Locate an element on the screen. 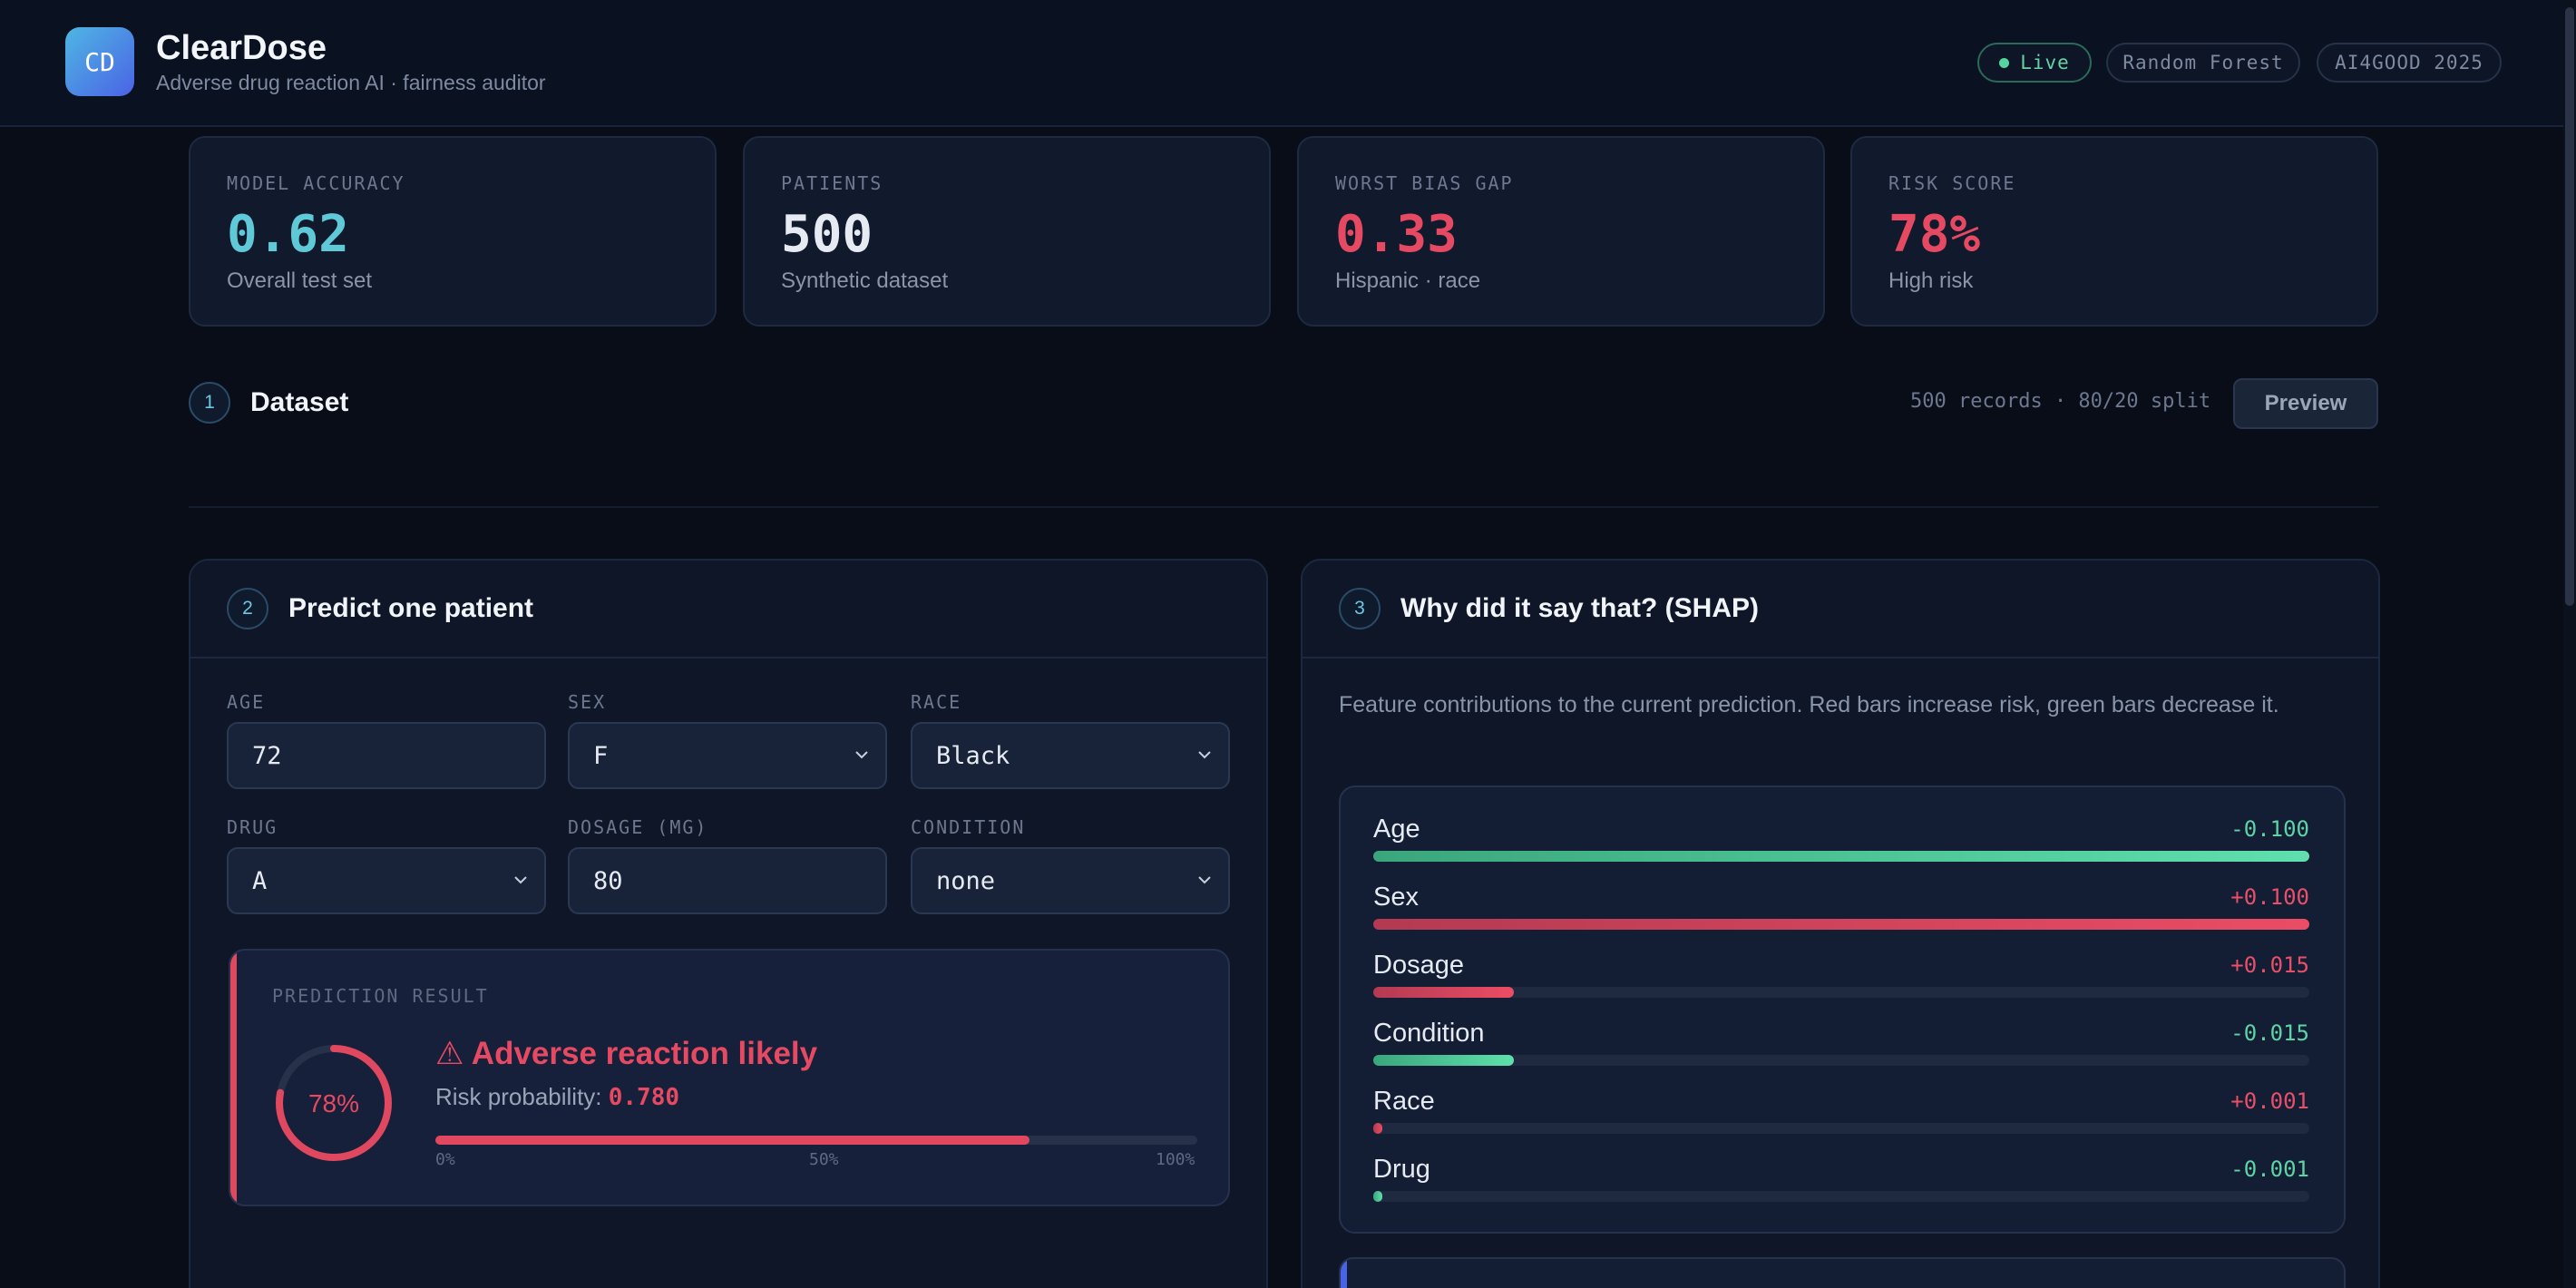 The height and width of the screenshot is (1288, 2576). age-input: 72 is located at coordinates (386, 755).